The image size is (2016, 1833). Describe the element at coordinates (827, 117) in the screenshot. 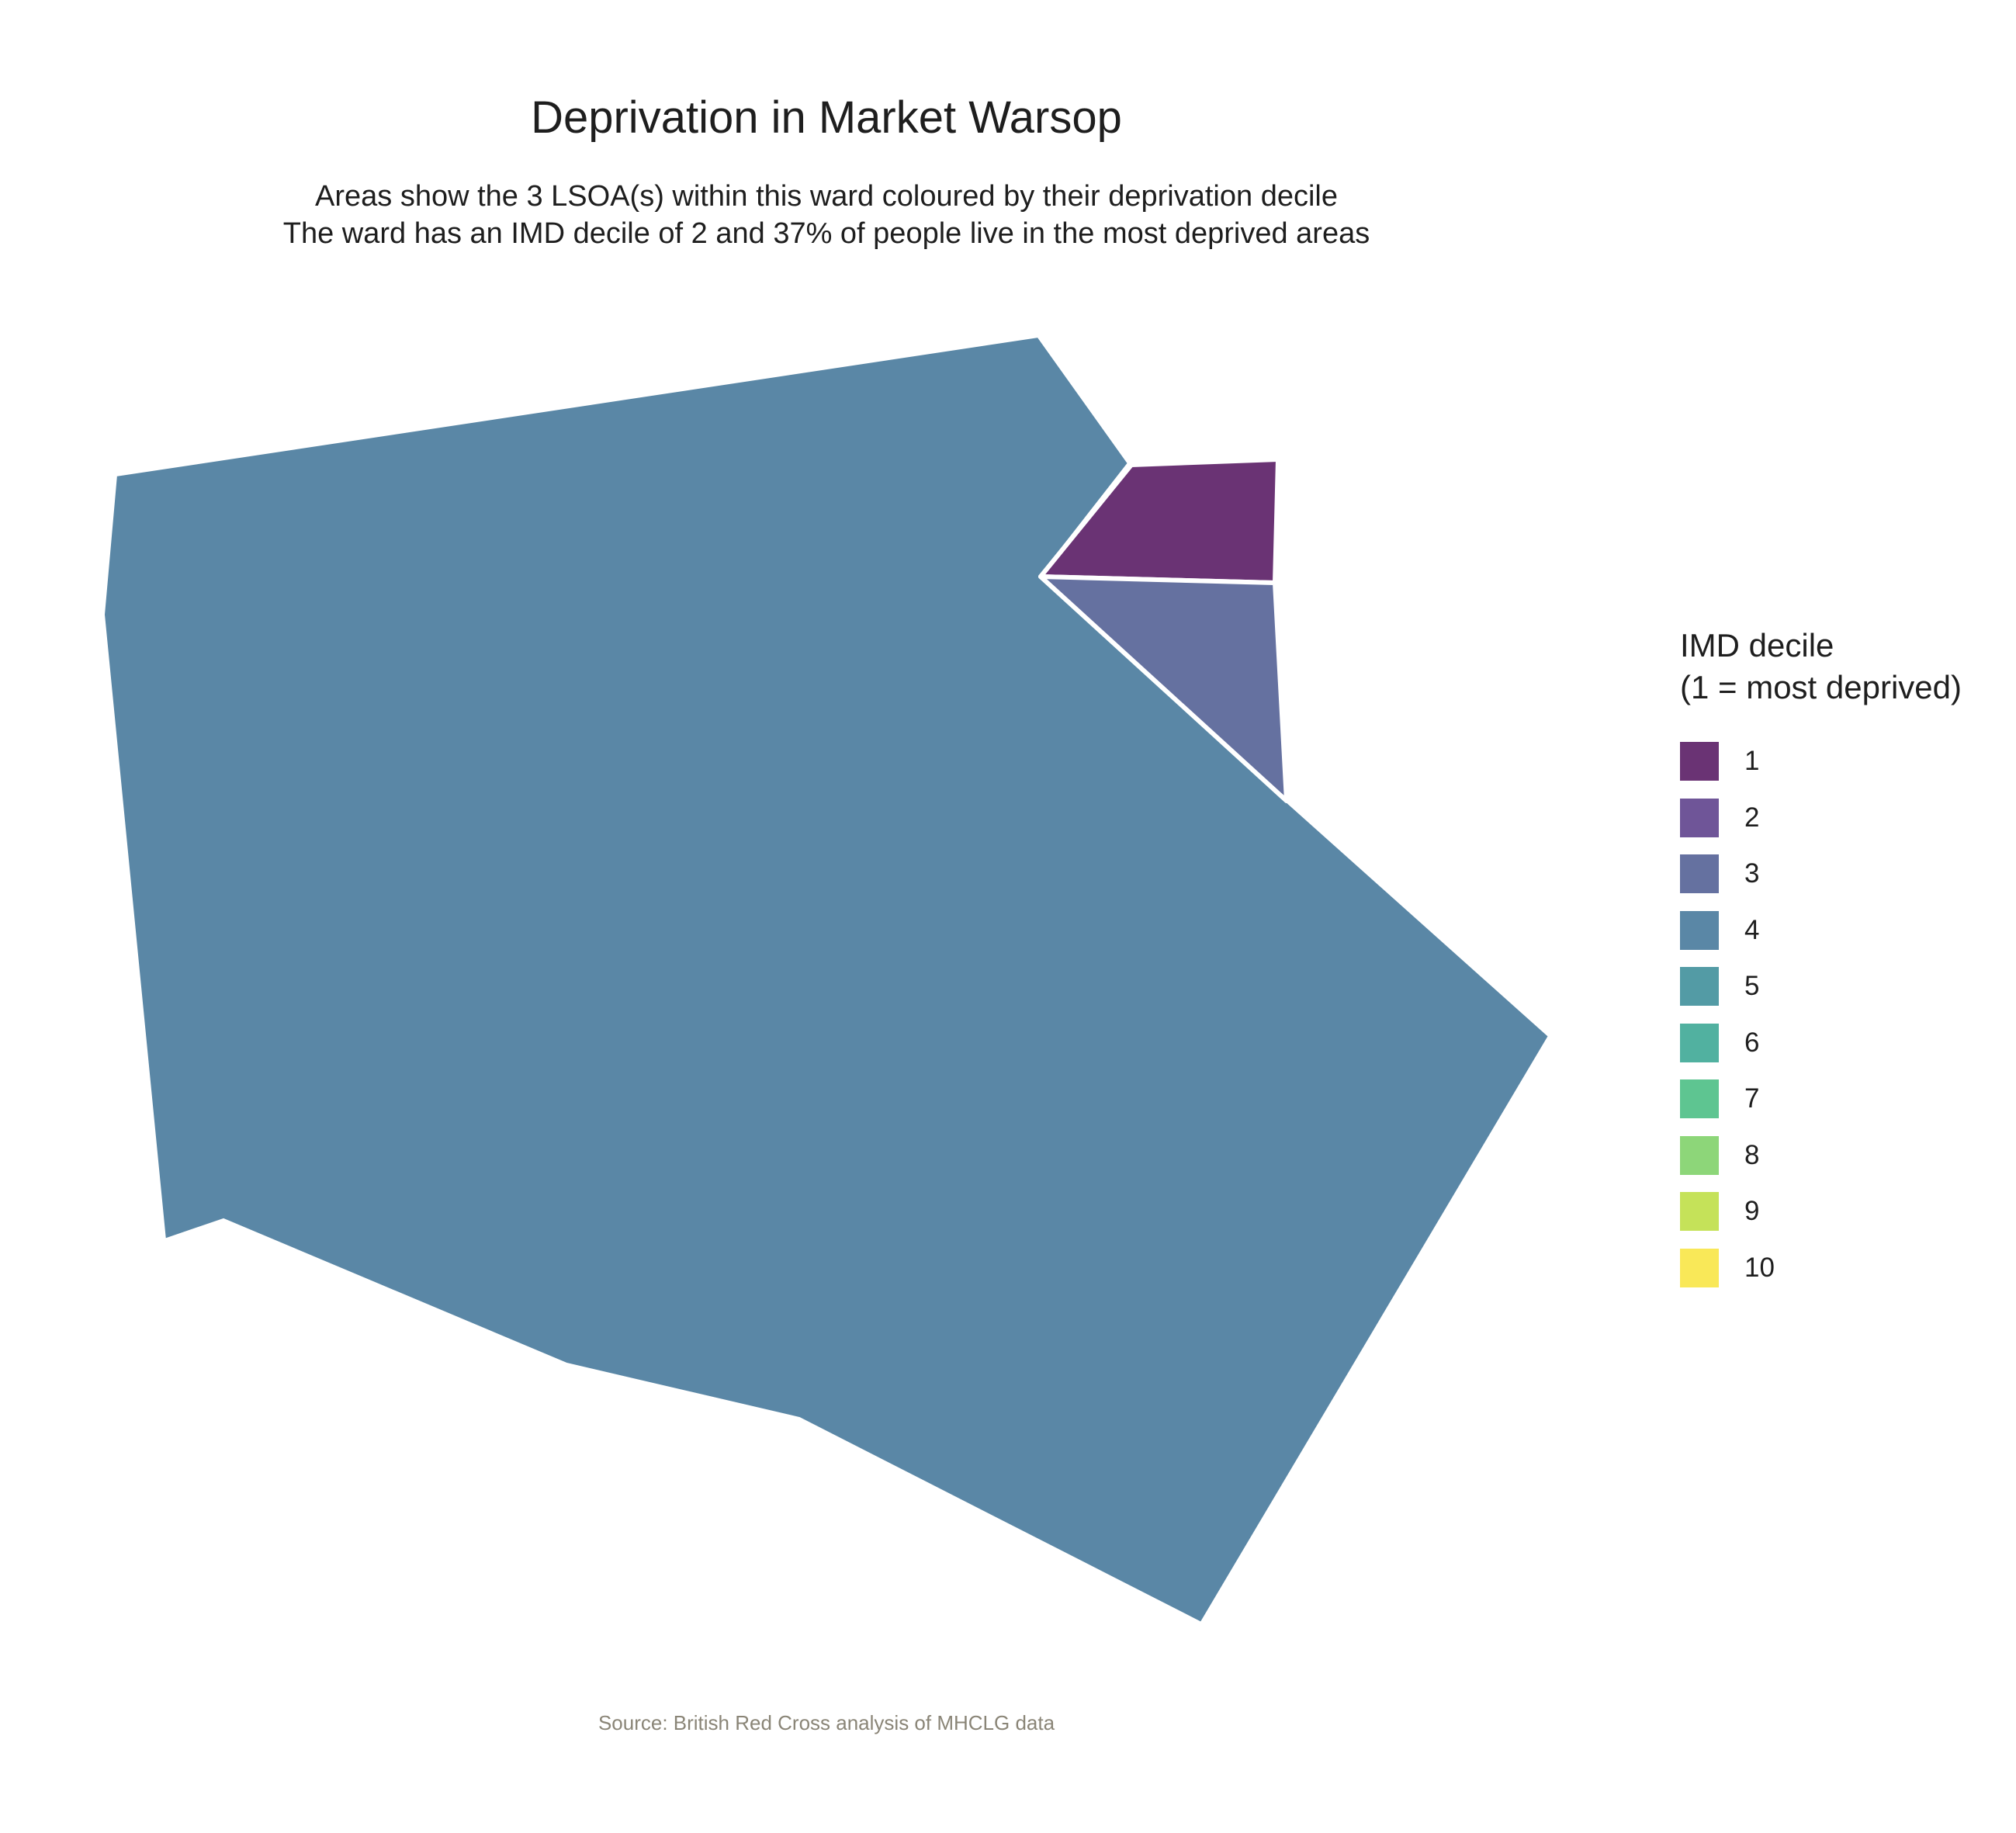

I see `map-title: Deprivation in Market Warsop` at that location.